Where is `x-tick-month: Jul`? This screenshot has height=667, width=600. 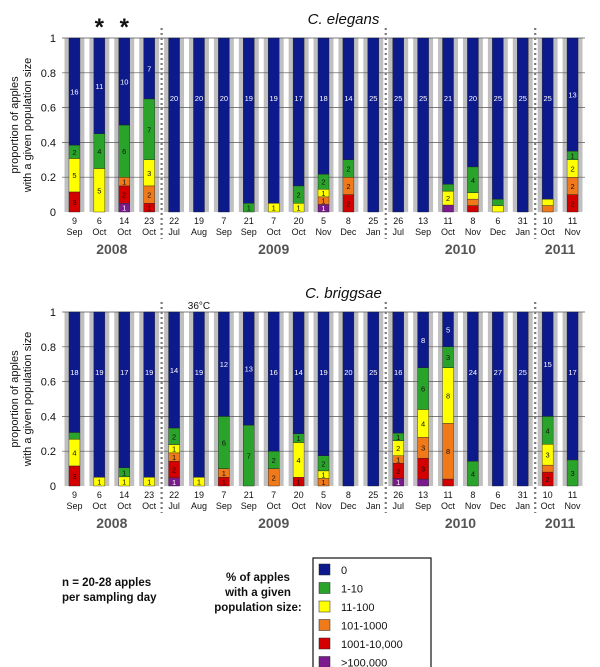 x-tick-month: Jul is located at coordinates (174, 506).